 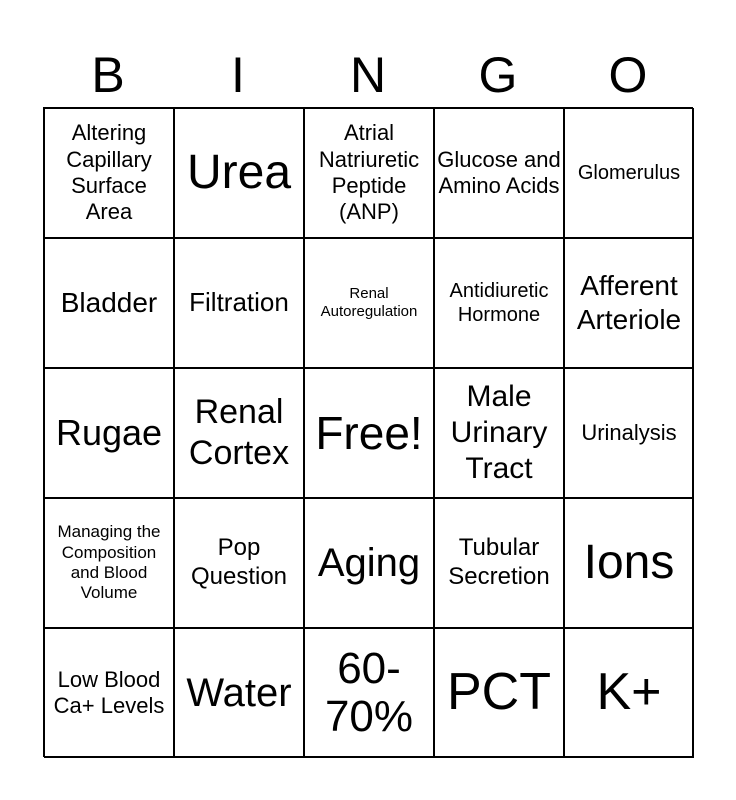 I want to click on bingo-cell: Renal Autoregulation, so click(x=369, y=303).